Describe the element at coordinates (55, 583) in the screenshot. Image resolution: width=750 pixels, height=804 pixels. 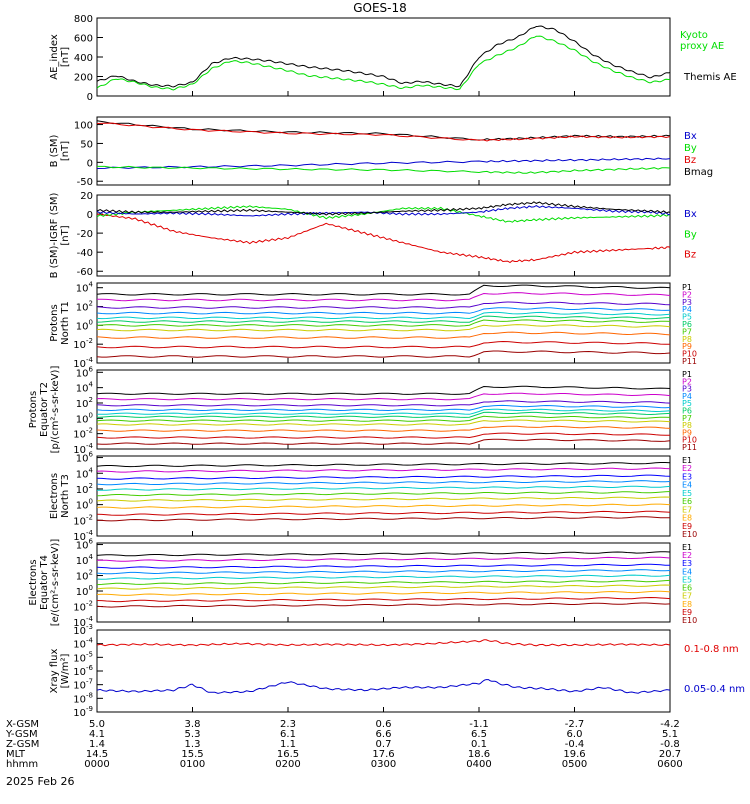
I see `y-axis-label: [e/(cm²-s-sr-keV)]` at that location.